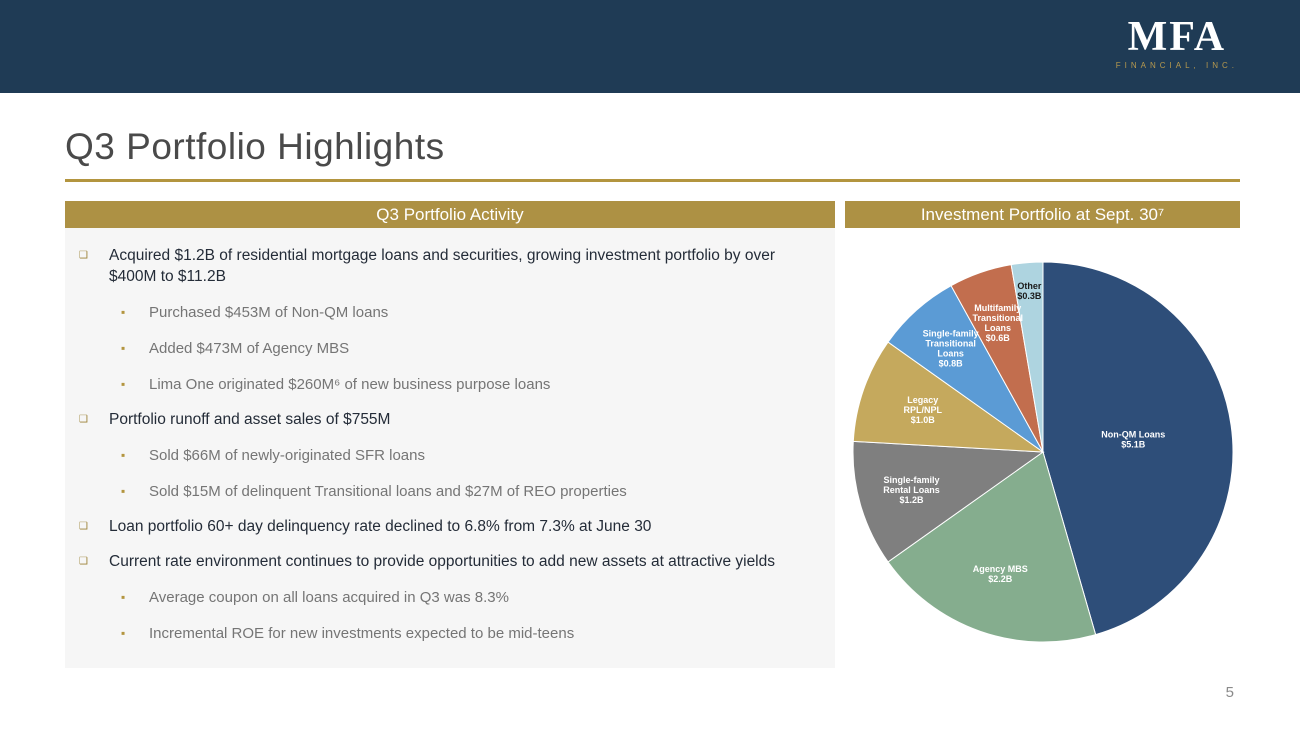 The width and height of the screenshot is (1300, 731). I want to click on pie-label-single-family-transitional-loans: Single-family Transitional Loans $0.8B, so click(951, 349).